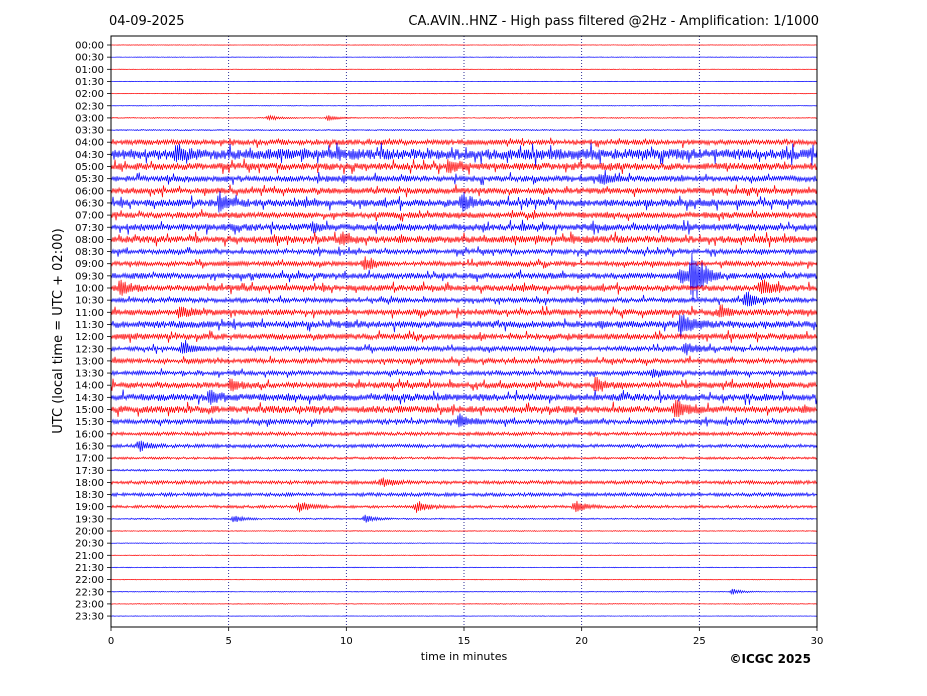 Image resolution: width=927 pixels, height=696 pixels. I want to click on y-tick-label: 14:30, so click(89, 398).